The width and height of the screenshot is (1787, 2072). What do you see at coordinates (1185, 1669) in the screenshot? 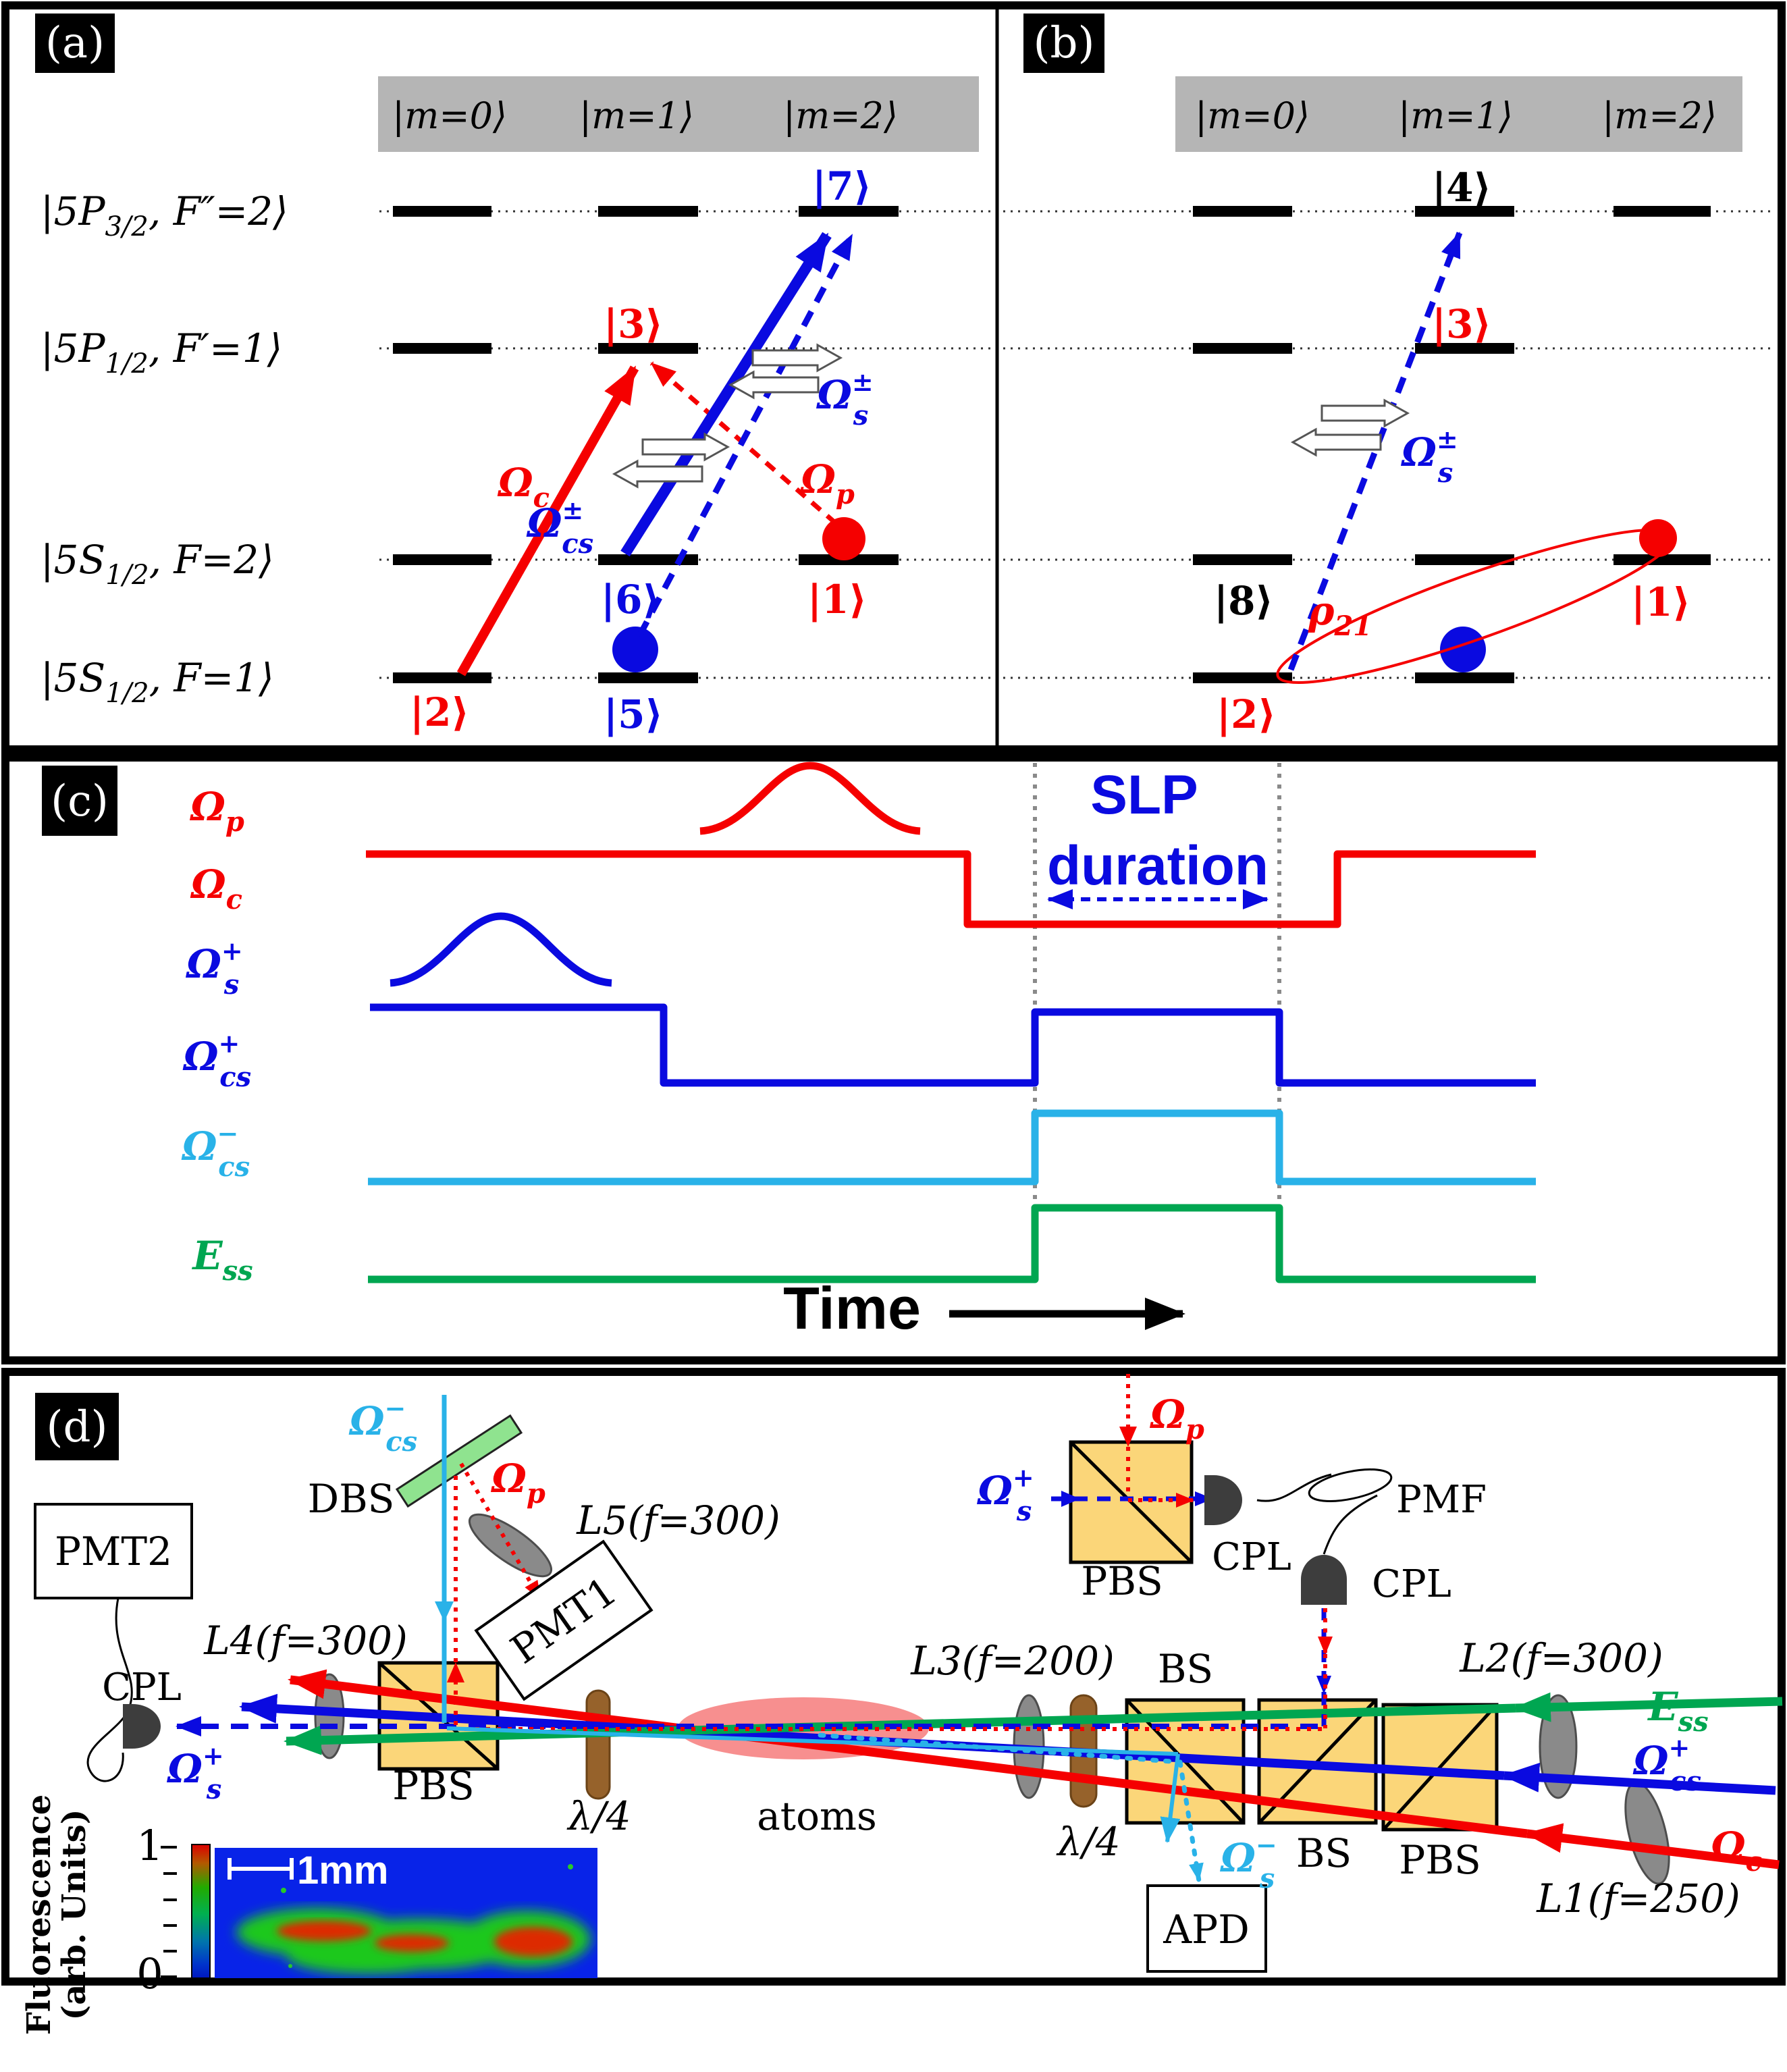
I see `bs-label-1: BS` at bounding box center [1185, 1669].